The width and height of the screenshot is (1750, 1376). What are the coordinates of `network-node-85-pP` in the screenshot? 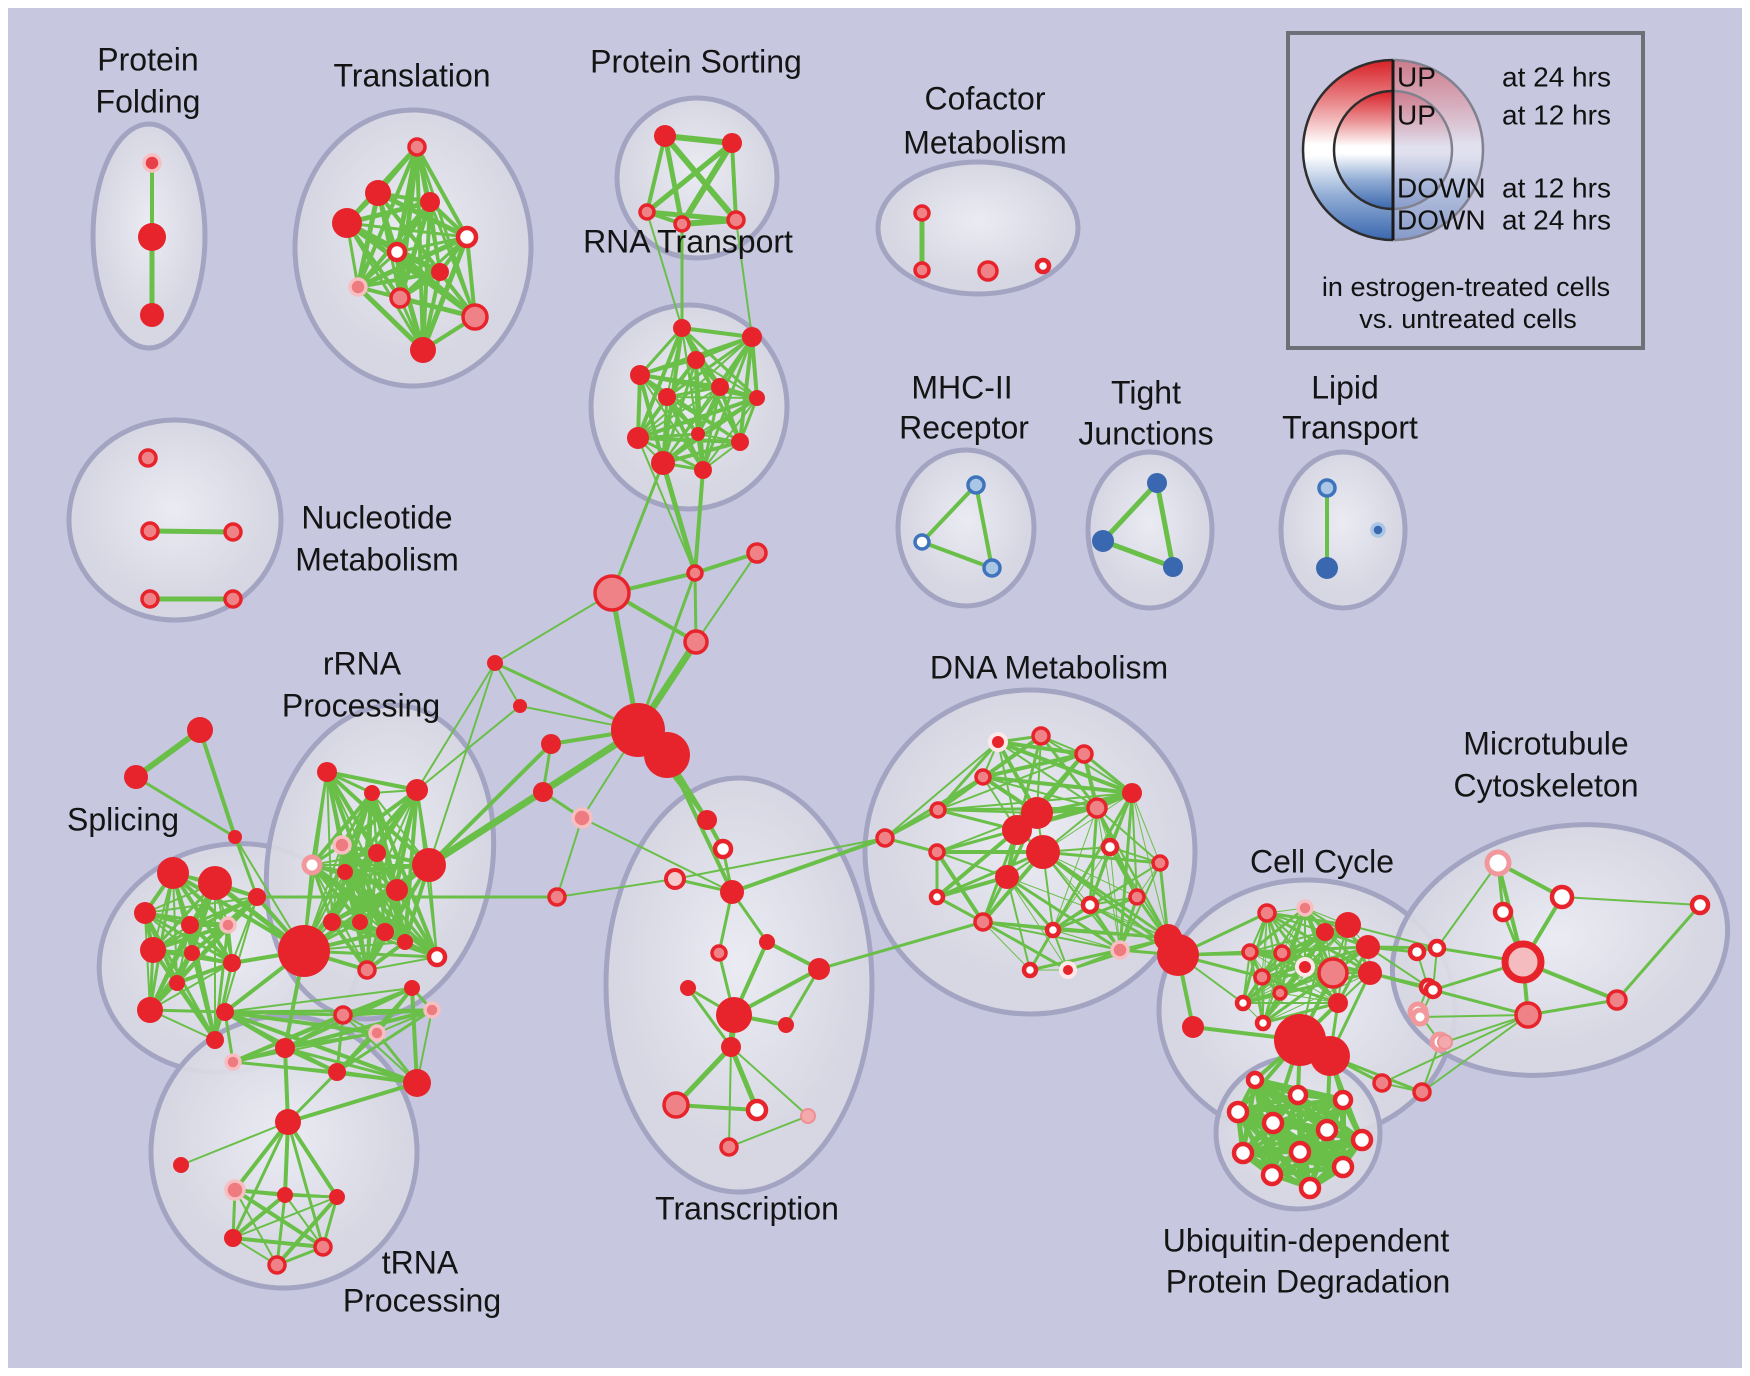 It's located at (432, 1010).